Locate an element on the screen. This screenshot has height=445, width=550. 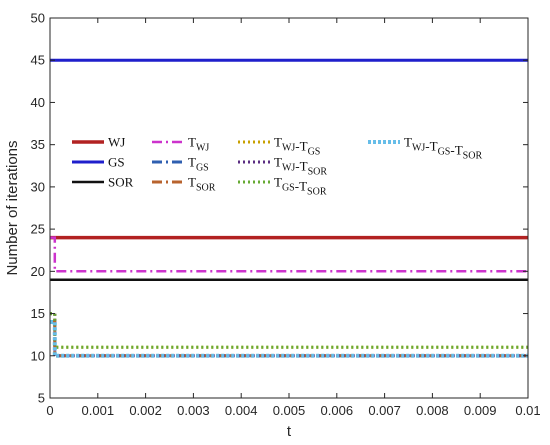
legend-background is located at coordinates (292, 162).